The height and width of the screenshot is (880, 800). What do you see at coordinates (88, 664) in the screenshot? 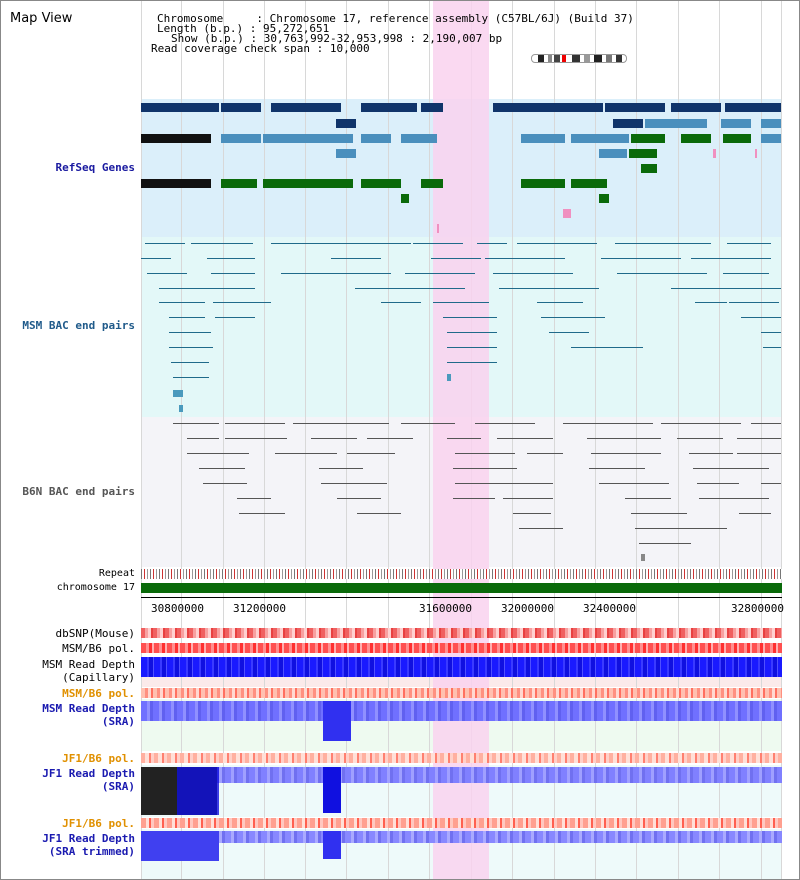
I see `track-label-msm-depth-cap-1: MSM Read Depth` at bounding box center [88, 664].